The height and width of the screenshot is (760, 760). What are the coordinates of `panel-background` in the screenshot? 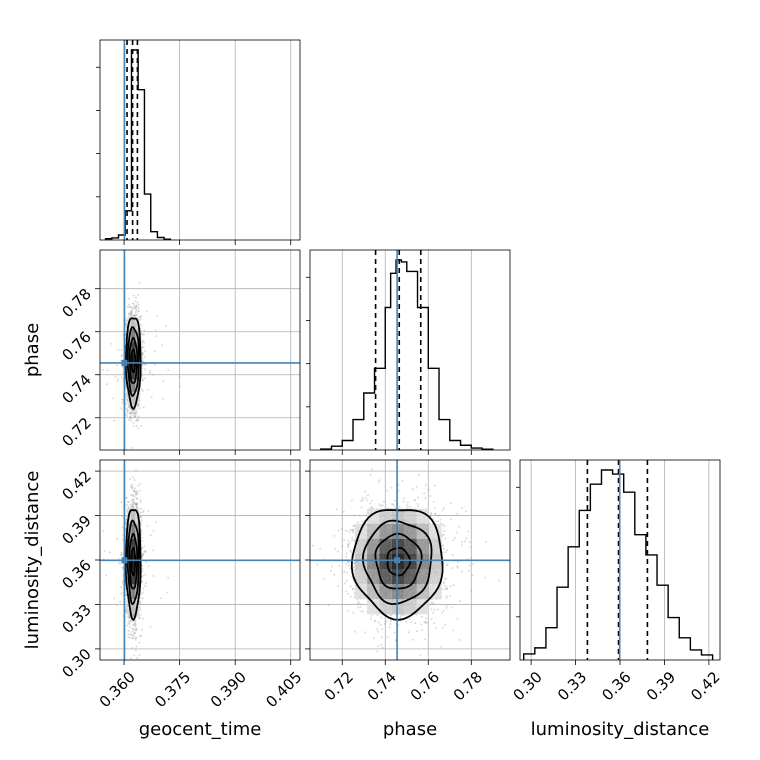 It's located at (200, 140).